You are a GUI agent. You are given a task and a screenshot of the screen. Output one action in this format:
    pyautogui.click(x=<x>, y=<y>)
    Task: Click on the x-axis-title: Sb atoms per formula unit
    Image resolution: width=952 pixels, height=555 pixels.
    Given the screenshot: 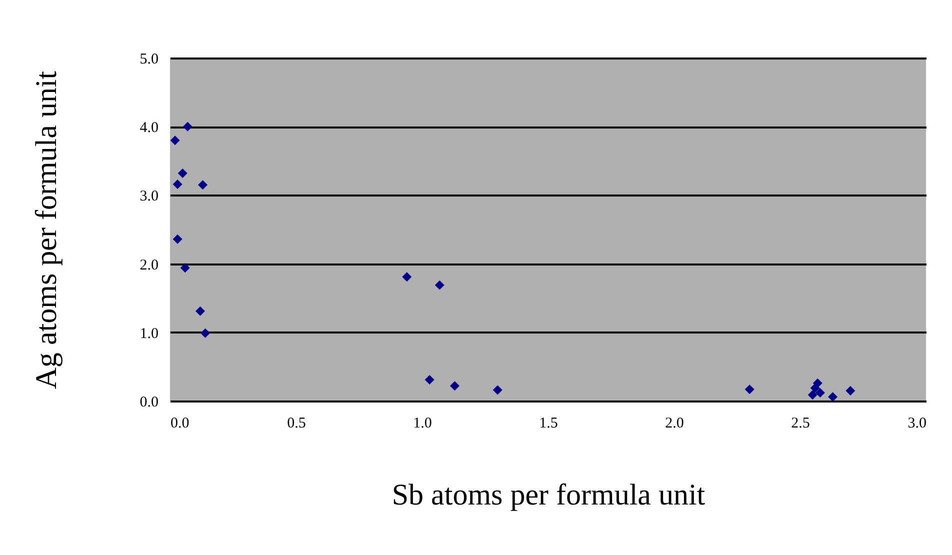 What is the action you would take?
    pyautogui.click(x=549, y=495)
    